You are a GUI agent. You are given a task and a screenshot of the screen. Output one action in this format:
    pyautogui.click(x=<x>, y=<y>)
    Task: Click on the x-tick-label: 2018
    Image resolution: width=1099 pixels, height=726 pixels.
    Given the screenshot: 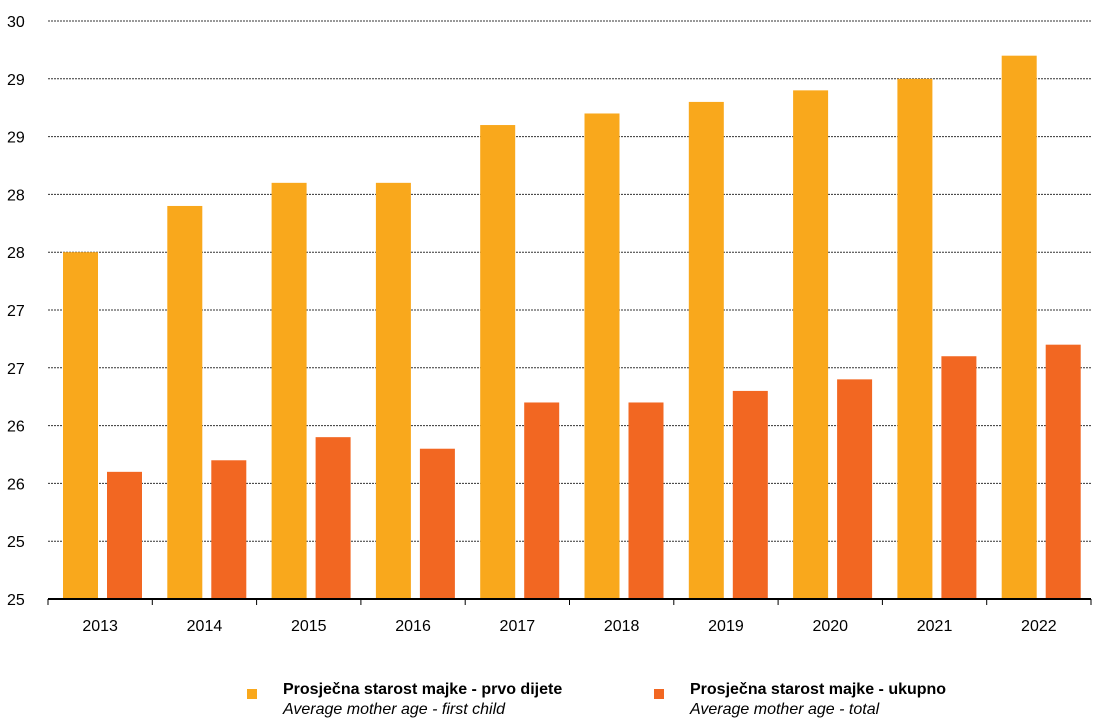 What is the action you would take?
    pyautogui.click(x=622, y=626)
    